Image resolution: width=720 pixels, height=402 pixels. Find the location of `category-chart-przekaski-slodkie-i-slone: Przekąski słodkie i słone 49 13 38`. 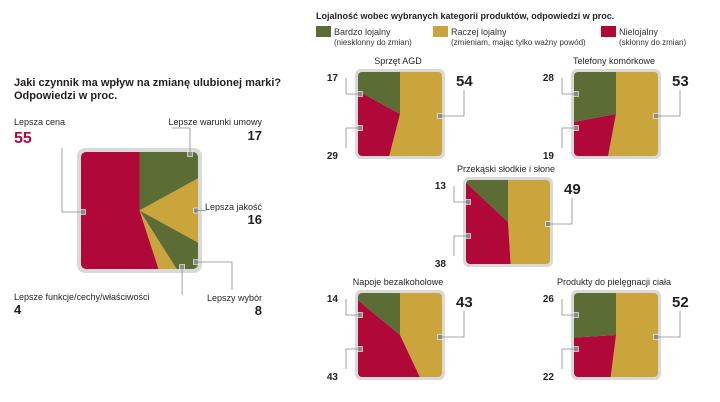

category-chart-przekaski-slodkie-i-slone: Przekąski słodkie i słone 49 13 38 is located at coordinates (508, 217).